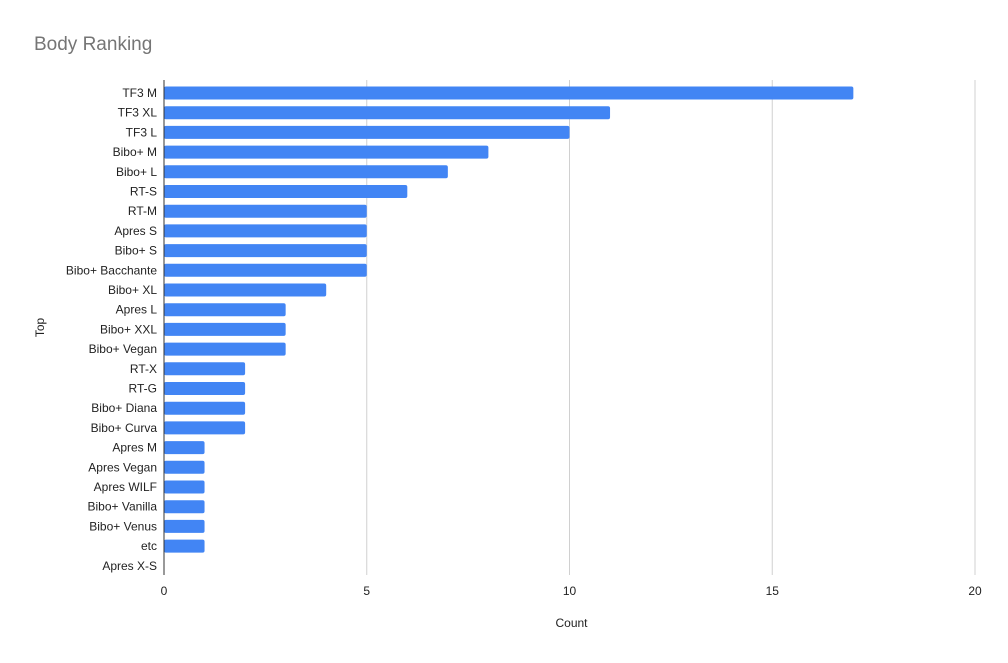 Image resolution: width=1008 pixels, height=663 pixels. What do you see at coordinates (123, 349) in the screenshot?
I see `y-category-label: Bibo+ Vegan` at bounding box center [123, 349].